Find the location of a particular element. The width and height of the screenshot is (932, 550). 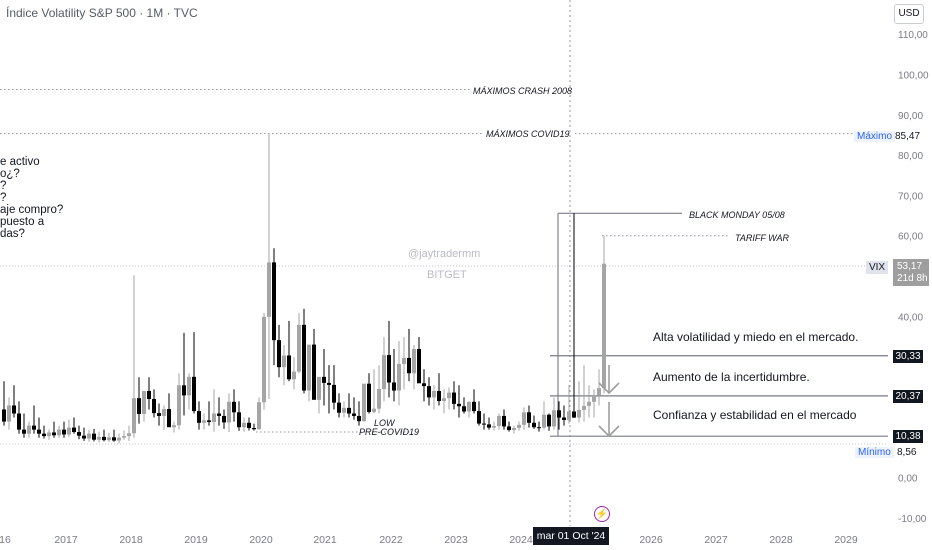

annotation-crash-2008: MÁXIMOS CRASH 2008 is located at coordinates (523, 91).